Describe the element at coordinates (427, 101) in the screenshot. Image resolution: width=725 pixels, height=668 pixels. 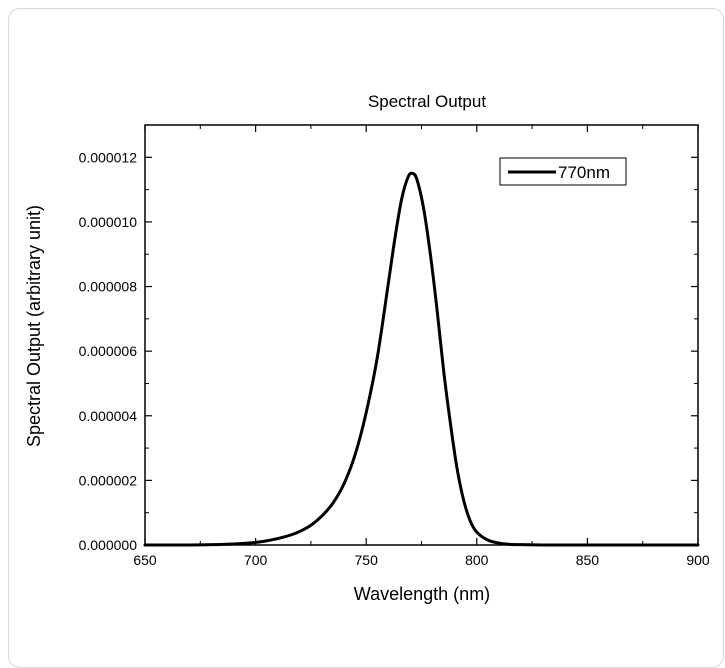
I see `chart-title: Spectral Output` at that location.